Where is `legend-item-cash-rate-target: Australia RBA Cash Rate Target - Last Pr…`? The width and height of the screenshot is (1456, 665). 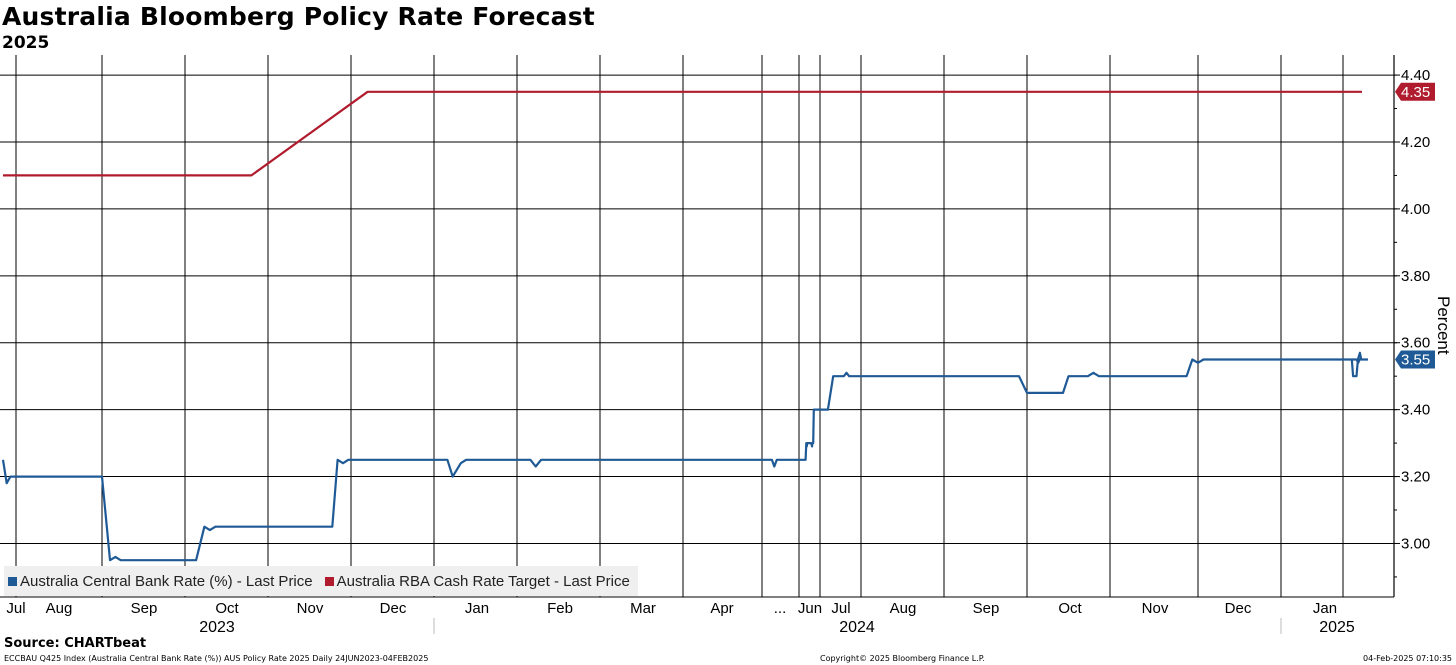 legend-item-cash-rate-target: Australia RBA Cash Rate Target - Last Pr… is located at coordinates (477, 581).